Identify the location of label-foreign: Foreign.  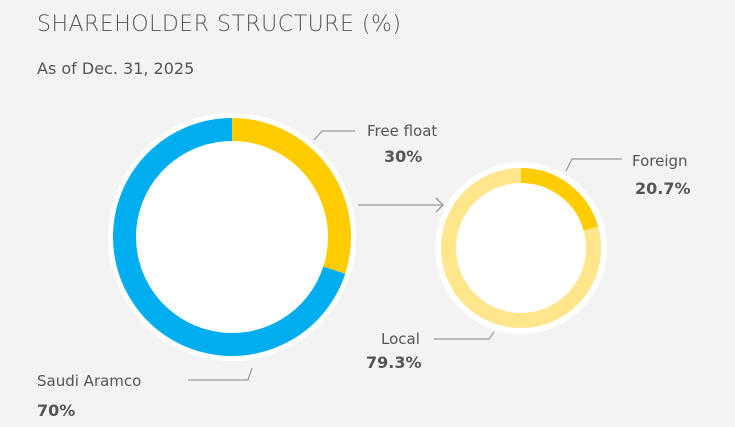
(660, 161).